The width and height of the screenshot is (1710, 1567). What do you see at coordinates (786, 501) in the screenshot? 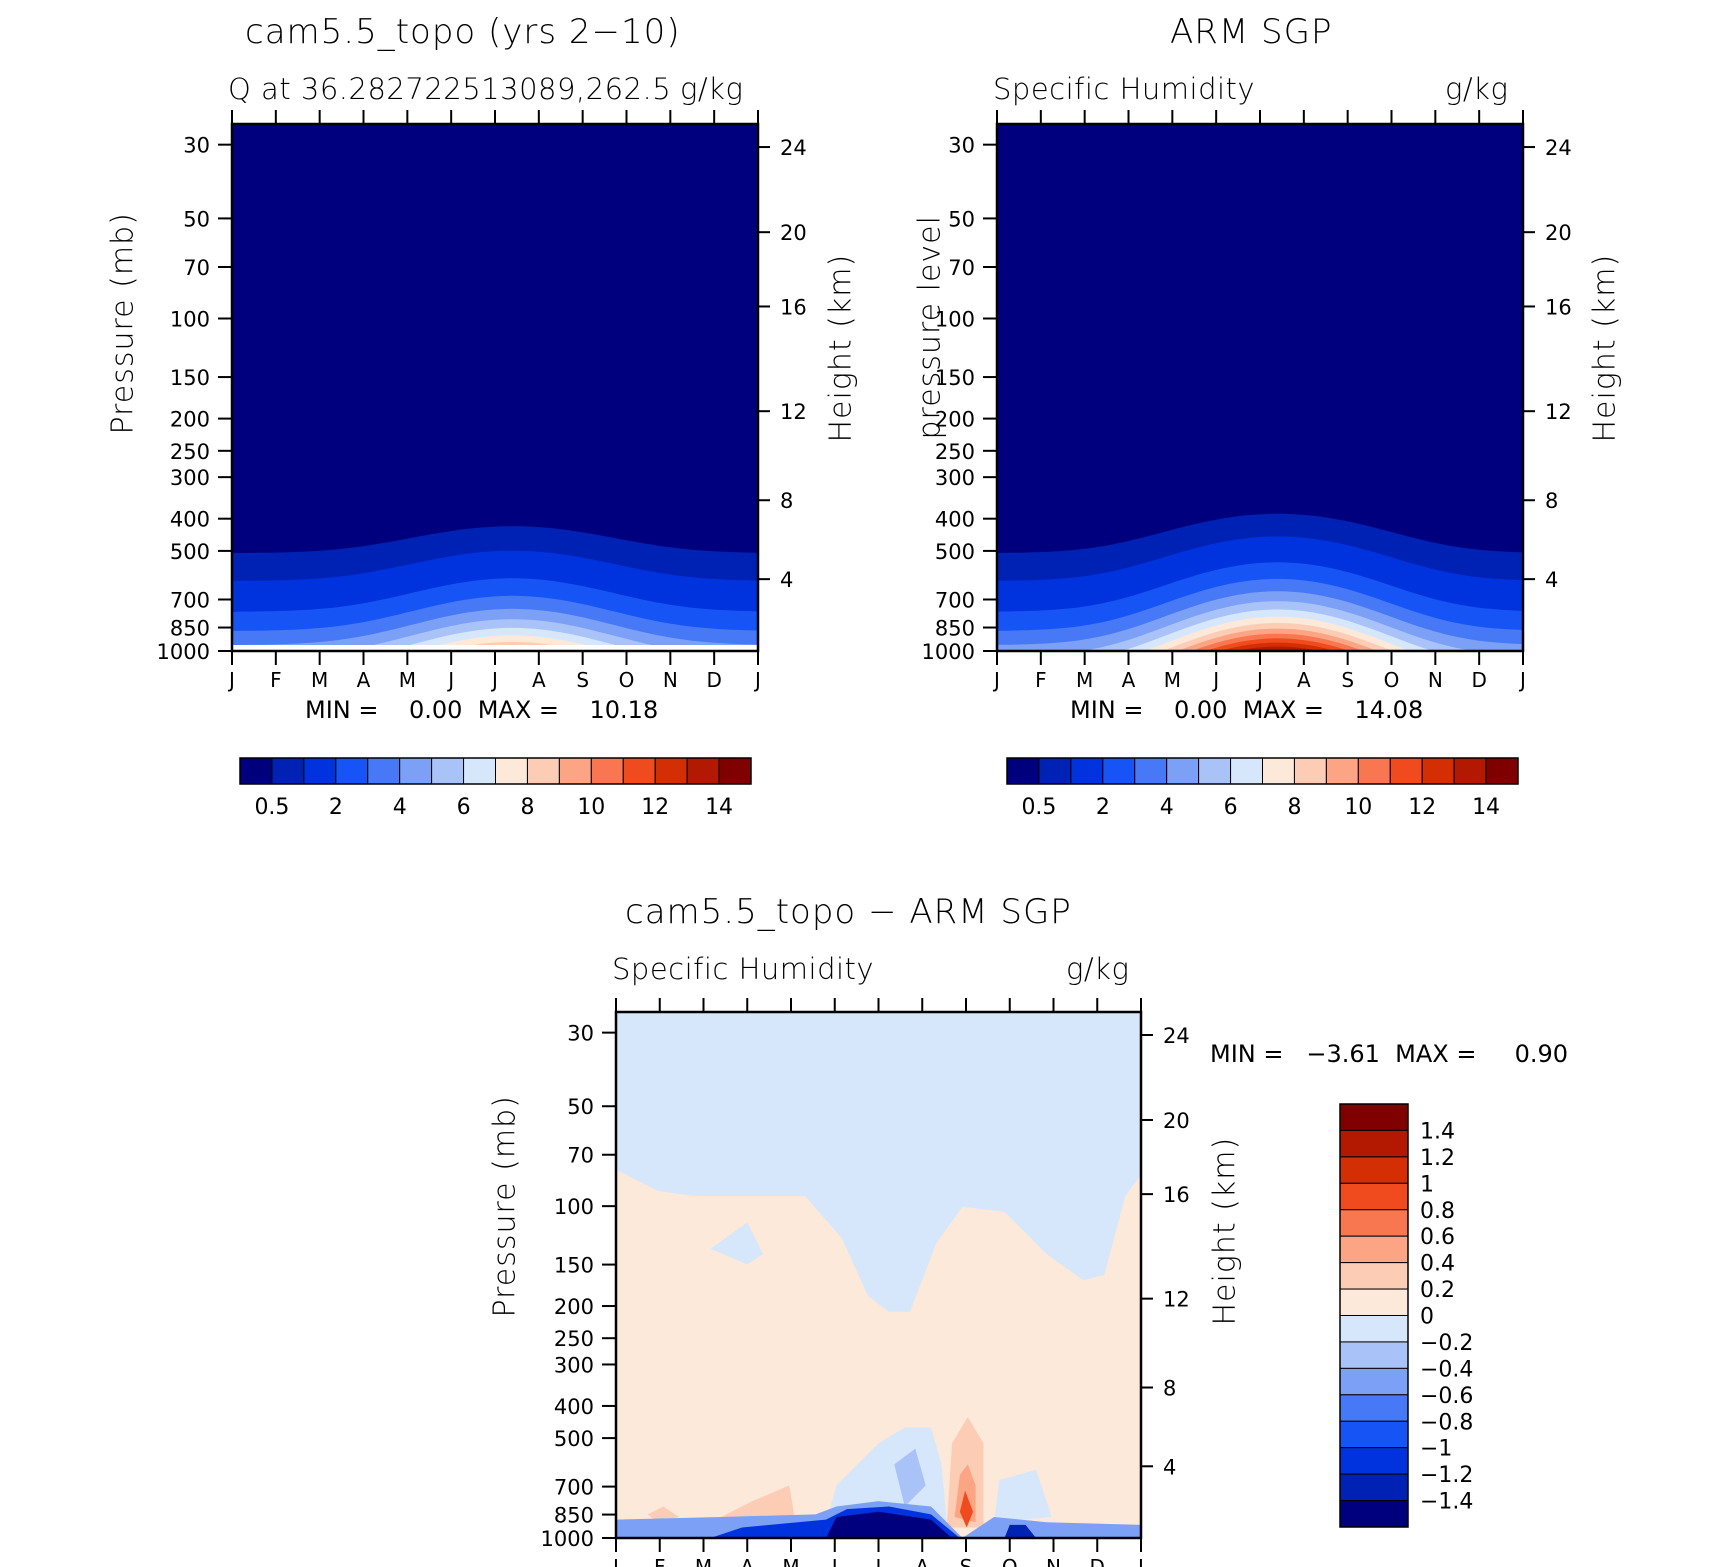
I see `p1-rtick-label: 8` at bounding box center [786, 501].